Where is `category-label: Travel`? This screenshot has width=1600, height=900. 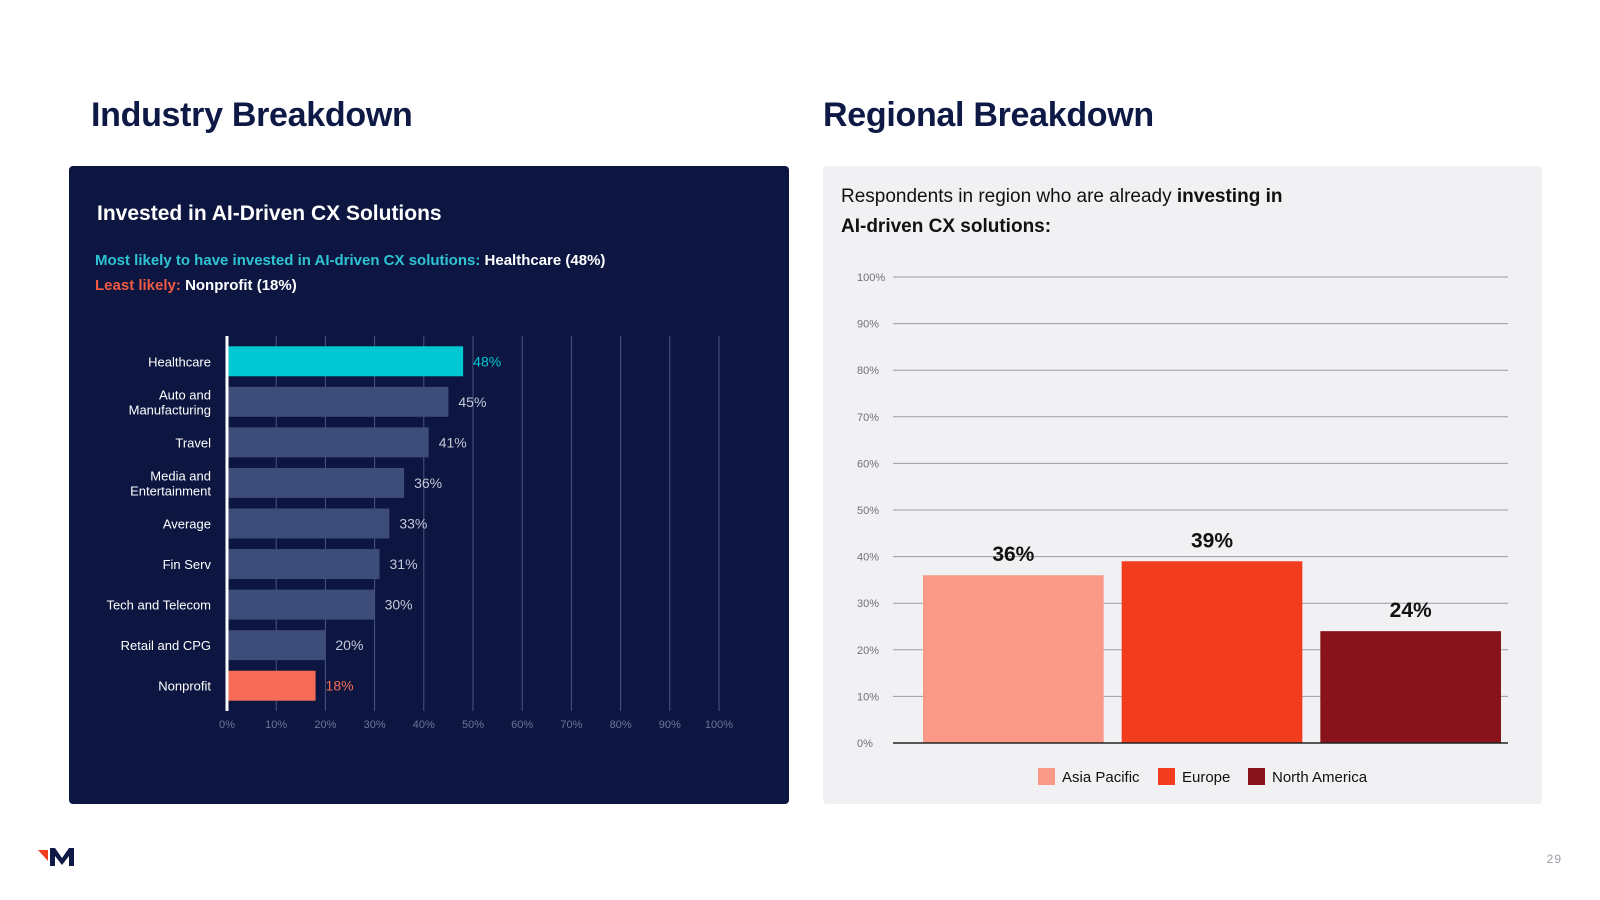 category-label: Travel is located at coordinates (193, 442).